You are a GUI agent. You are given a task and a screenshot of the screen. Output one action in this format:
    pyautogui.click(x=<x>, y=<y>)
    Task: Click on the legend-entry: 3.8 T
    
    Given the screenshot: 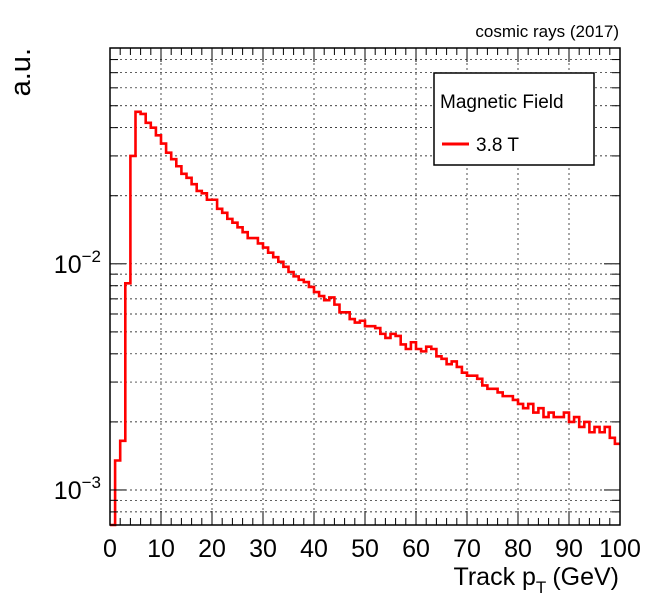 What is the action you would take?
    pyautogui.click(x=497, y=145)
    